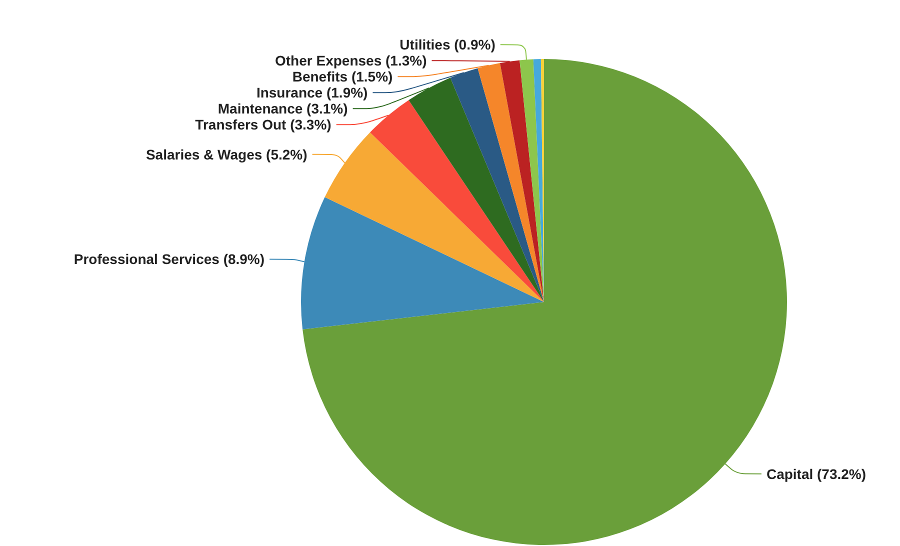  What do you see at coordinates (169, 259) in the screenshot?
I see `slice-label: Professional Services (8.9%)` at bounding box center [169, 259].